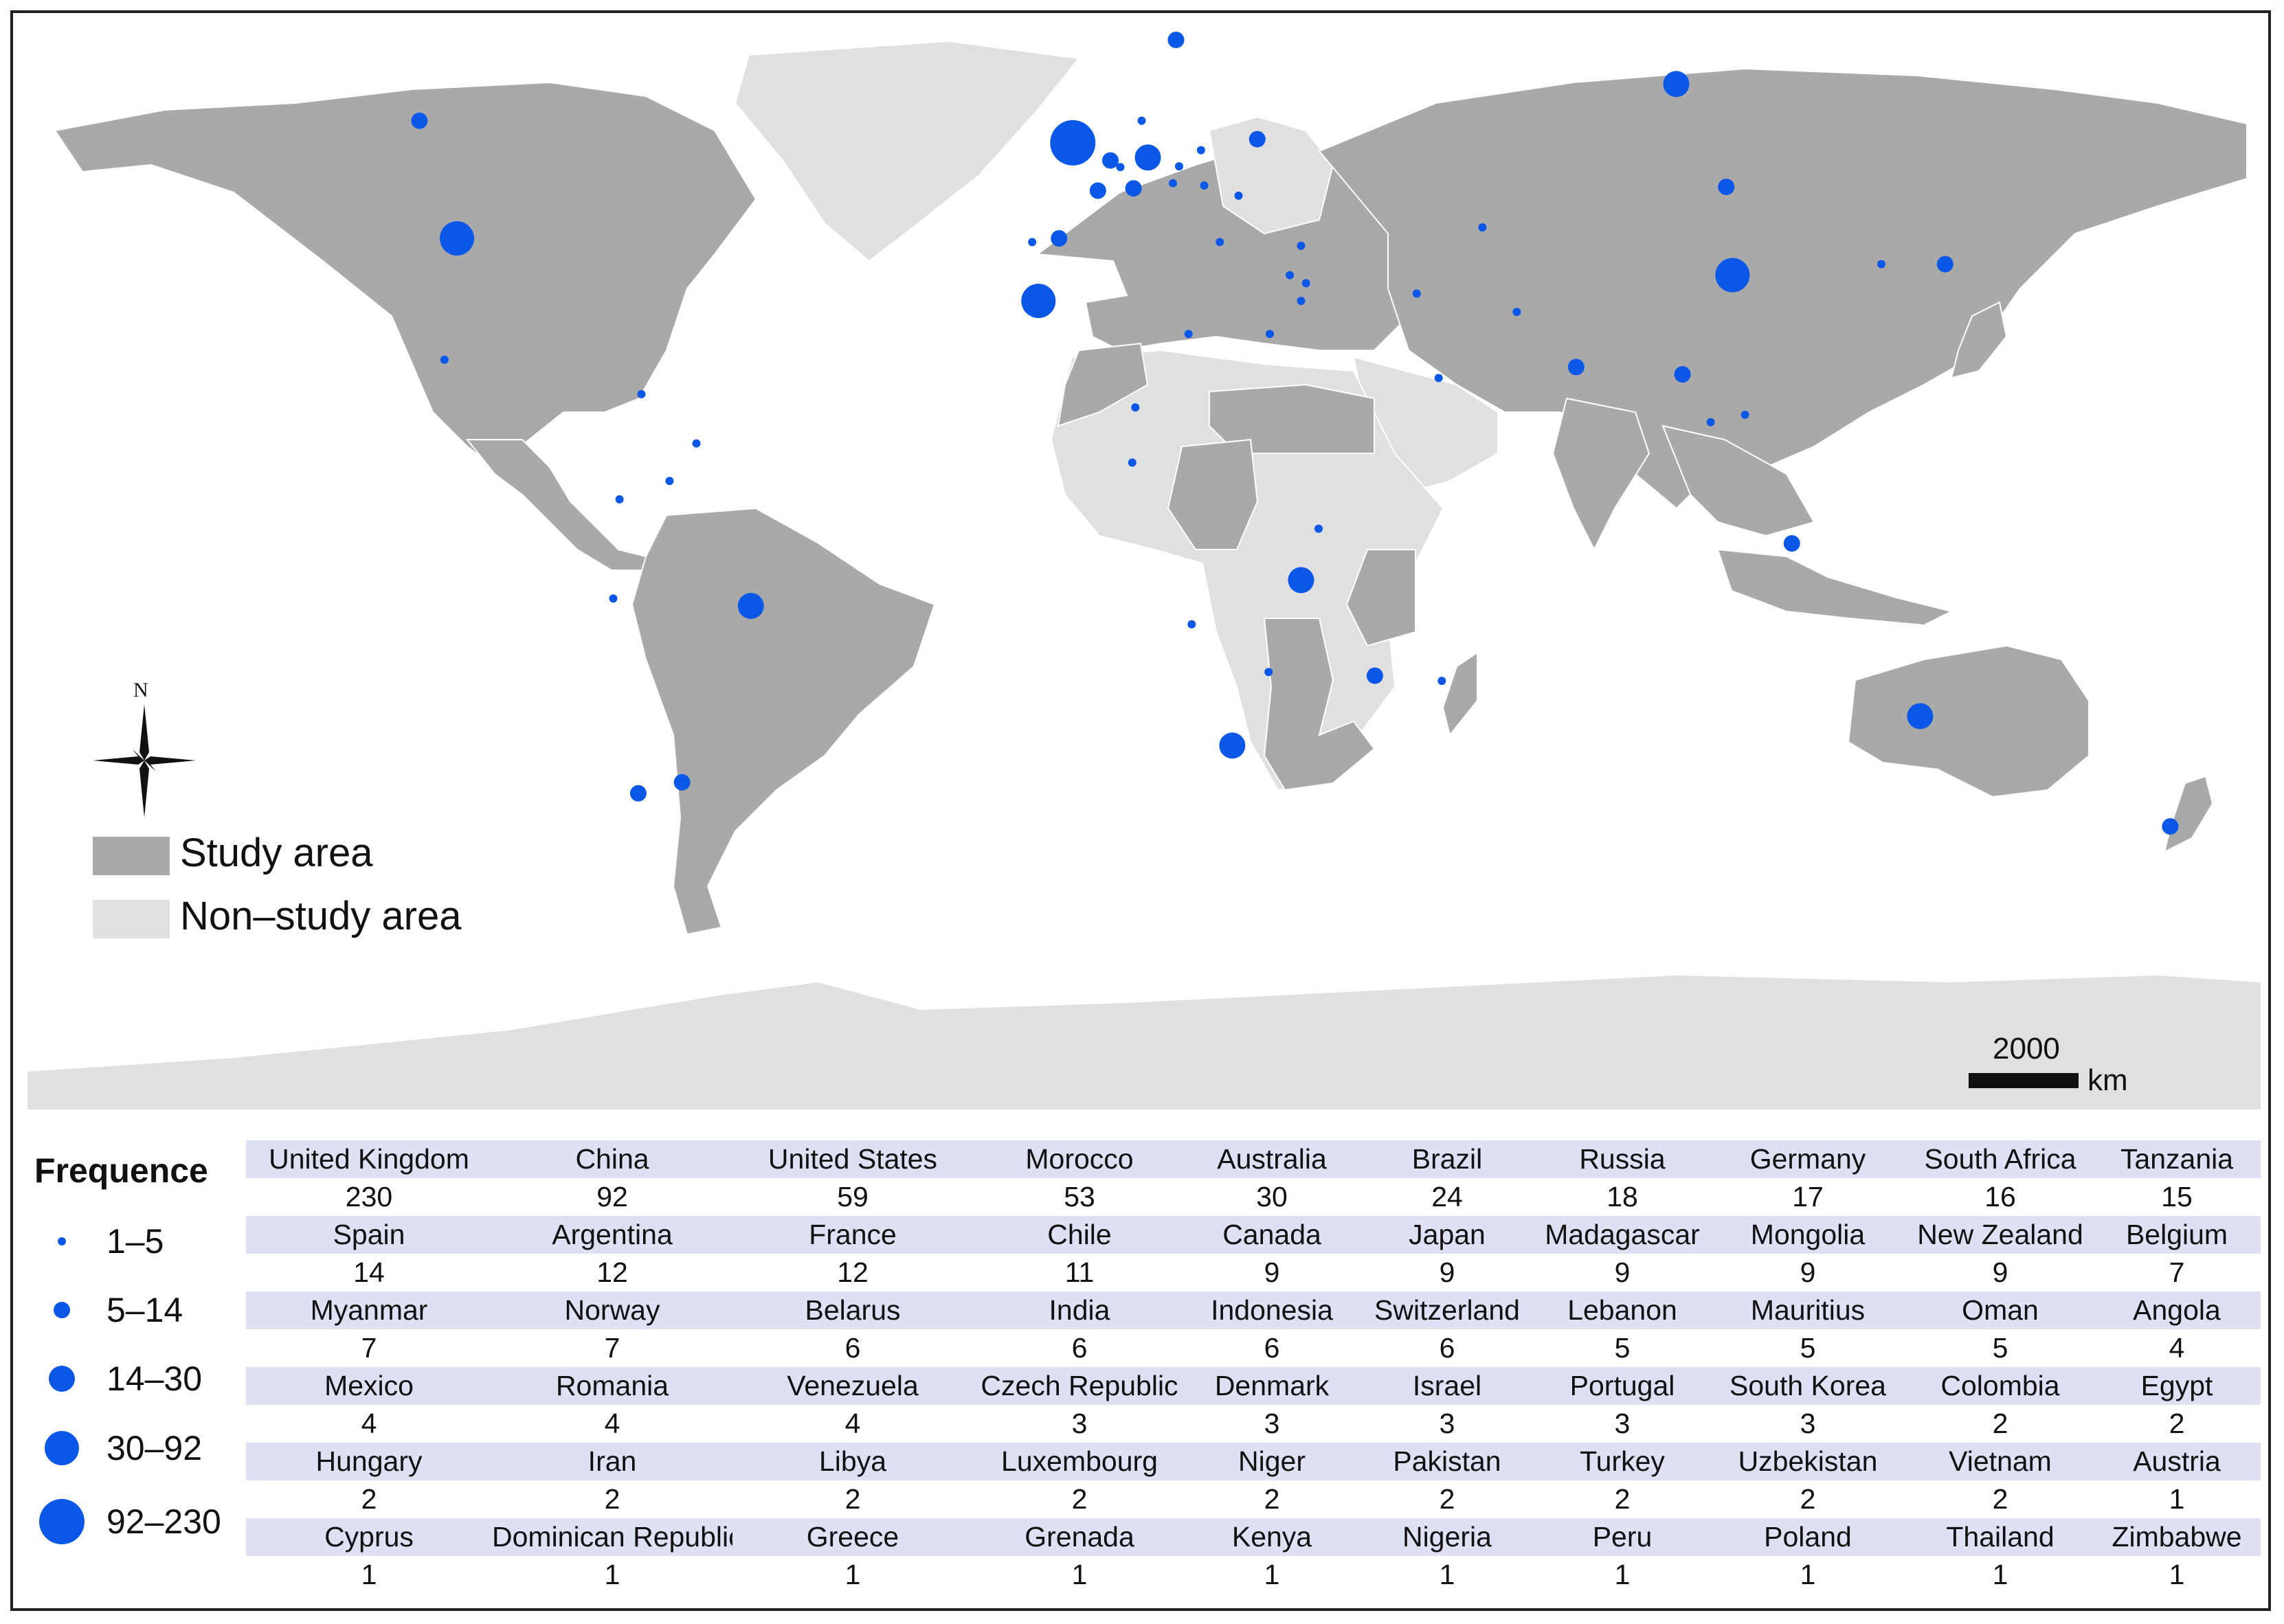 This screenshot has width=2284, height=1624. I want to click on table-country-cell: Switzerland, so click(1447, 1310).